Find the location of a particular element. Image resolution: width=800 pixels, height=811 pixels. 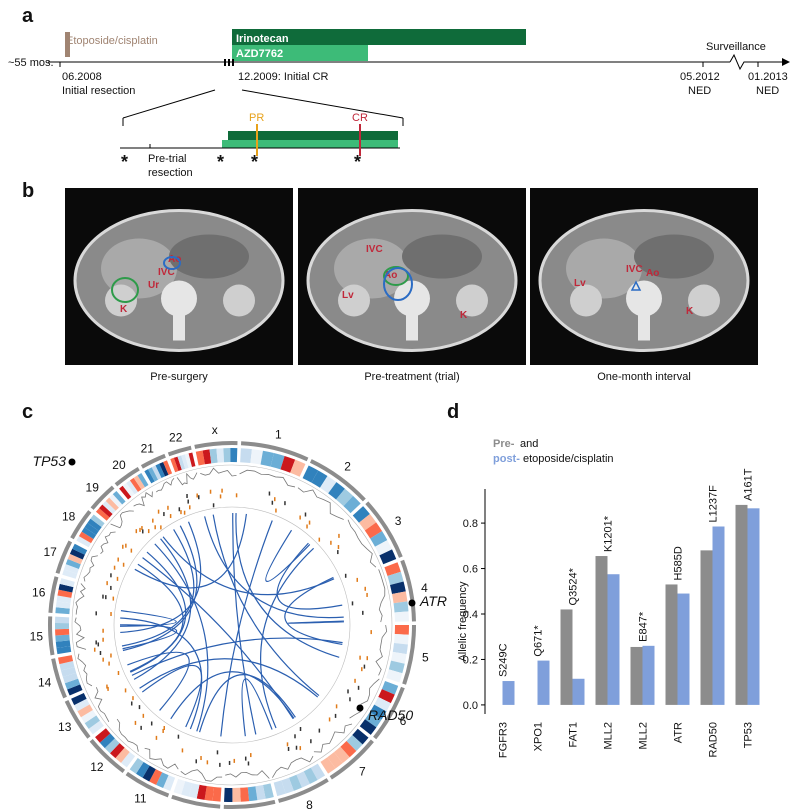

tumor-outline is located at coordinates (636, 285).